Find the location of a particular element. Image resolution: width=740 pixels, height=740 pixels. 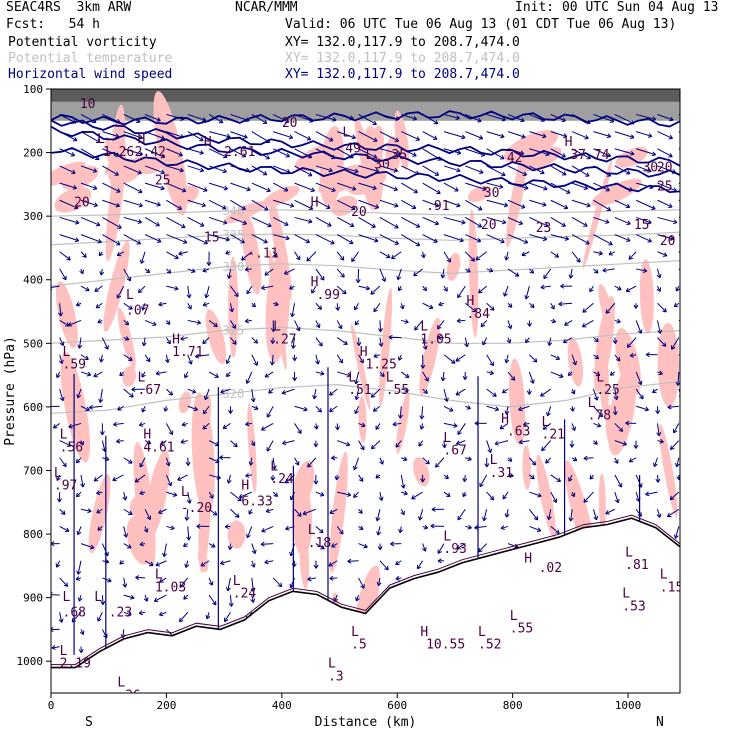

x-tick-label: 1000 is located at coordinates (628, 705).